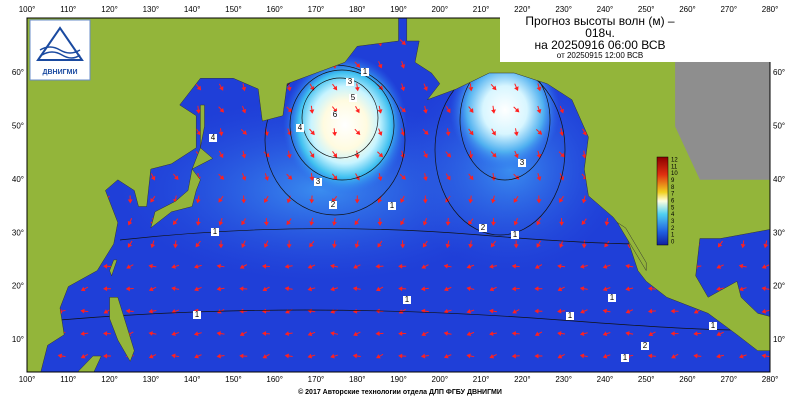 The image size is (800, 400). What do you see at coordinates (109, 379) in the screenshot?
I see `lon-label-bottom: 120°` at bounding box center [109, 379].